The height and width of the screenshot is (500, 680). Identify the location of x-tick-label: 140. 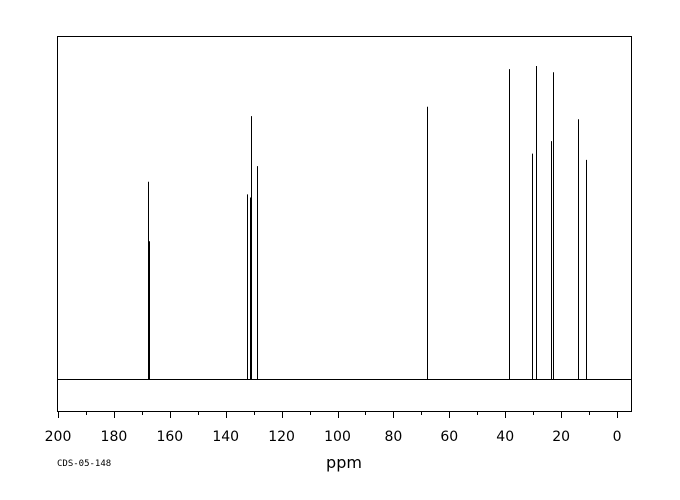
(225, 437).